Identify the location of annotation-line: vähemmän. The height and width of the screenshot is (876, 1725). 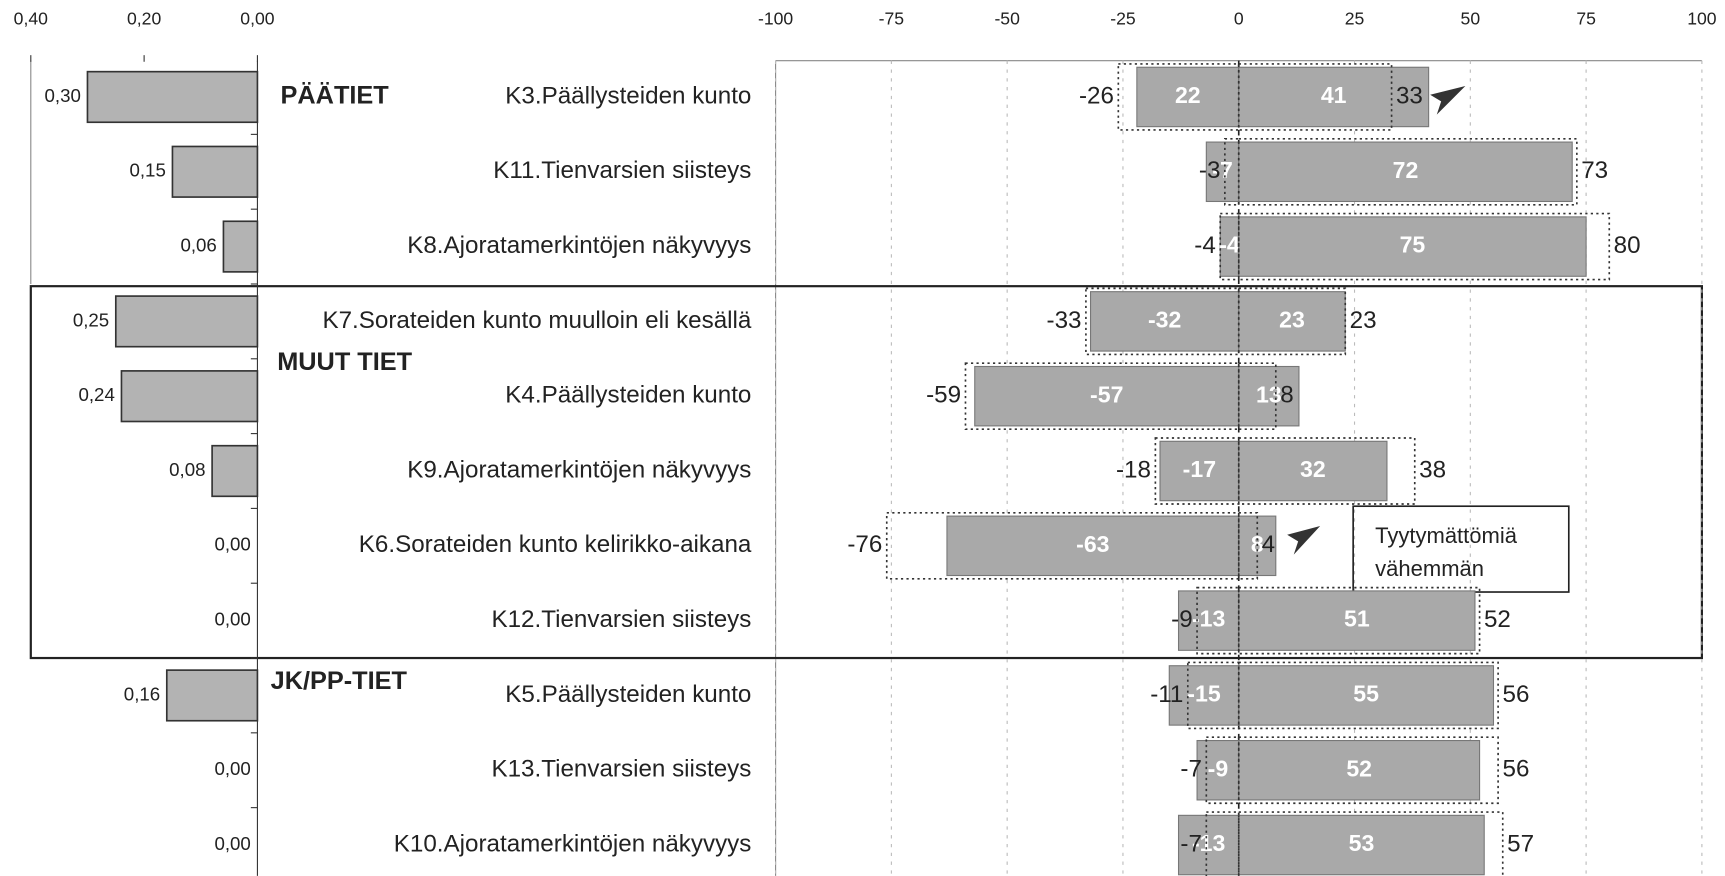
(1429, 568).